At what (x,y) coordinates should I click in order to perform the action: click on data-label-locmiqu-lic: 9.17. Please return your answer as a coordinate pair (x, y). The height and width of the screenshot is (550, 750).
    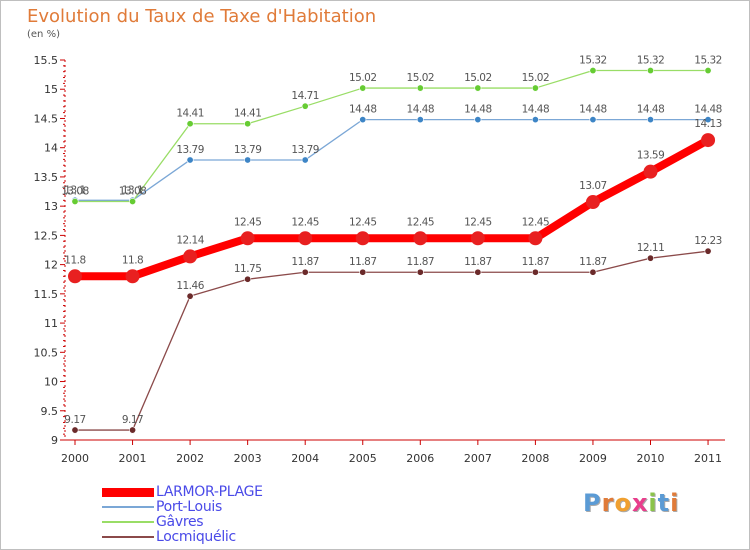
    Looking at the image, I should click on (74, 420).